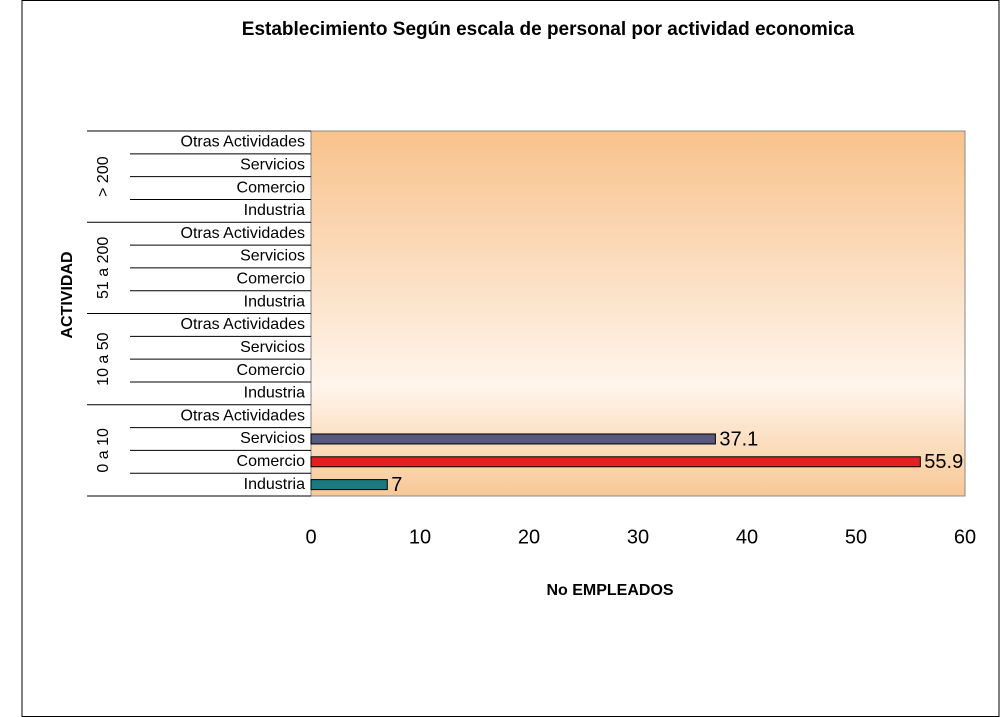  Describe the element at coordinates (747, 537) in the screenshot. I see `x-tick-label: 40` at that location.